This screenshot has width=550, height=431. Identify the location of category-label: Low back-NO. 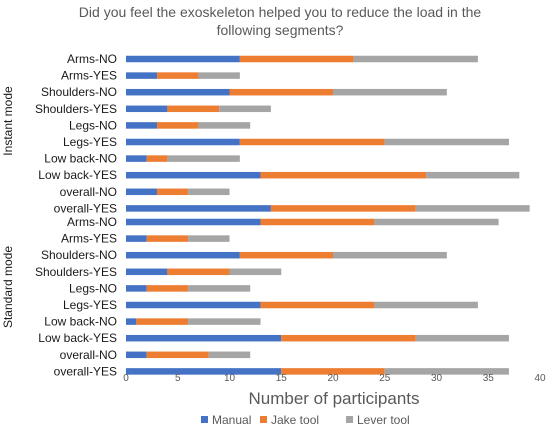
(80, 159).